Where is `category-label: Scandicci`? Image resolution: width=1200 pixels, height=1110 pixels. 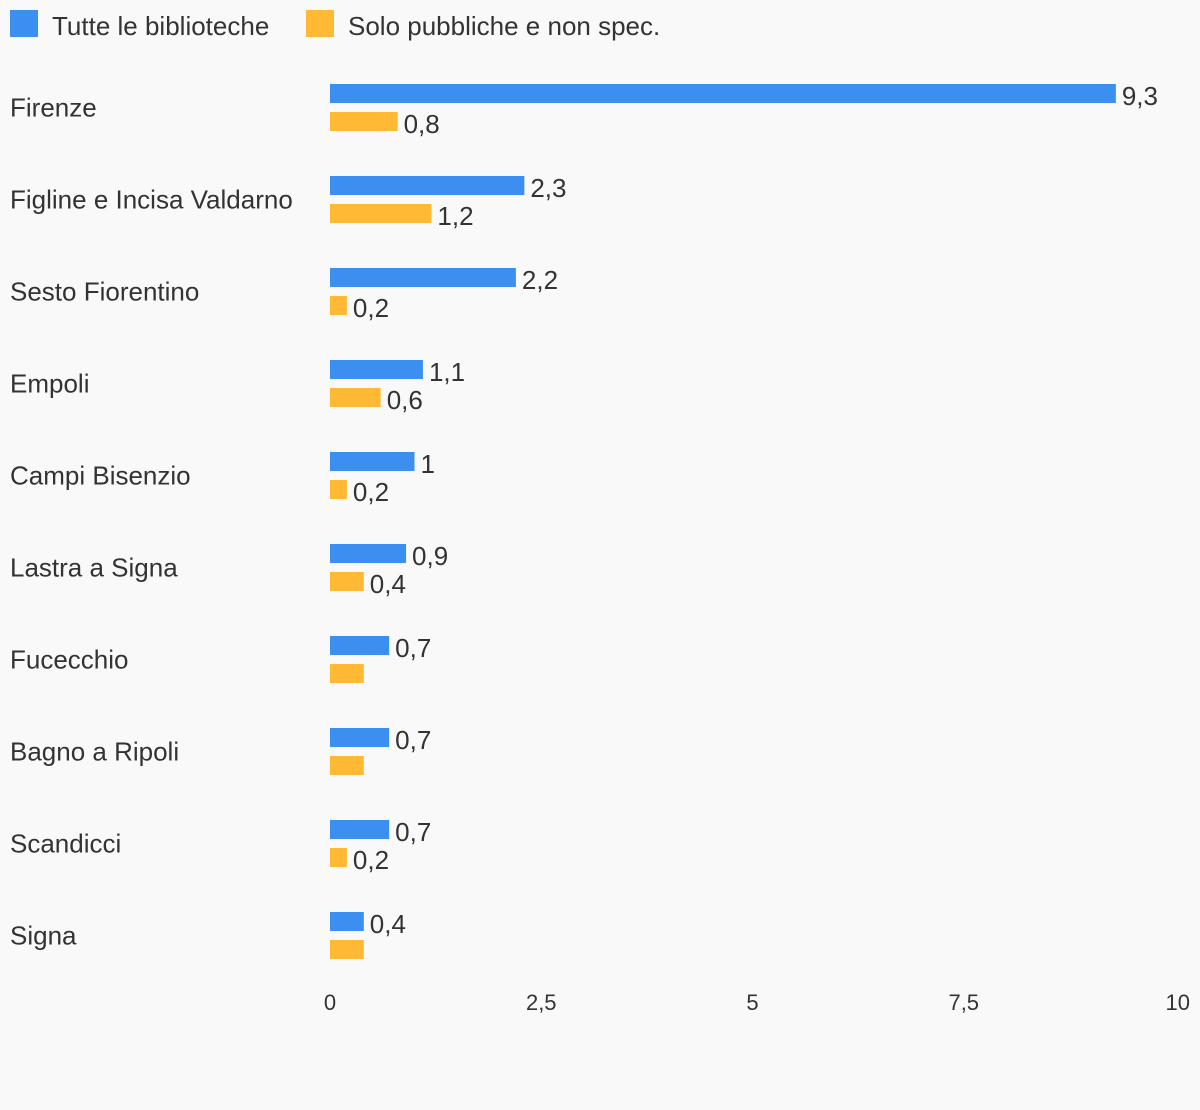
category-label: Scandicci is located at coordinates (65, 844).